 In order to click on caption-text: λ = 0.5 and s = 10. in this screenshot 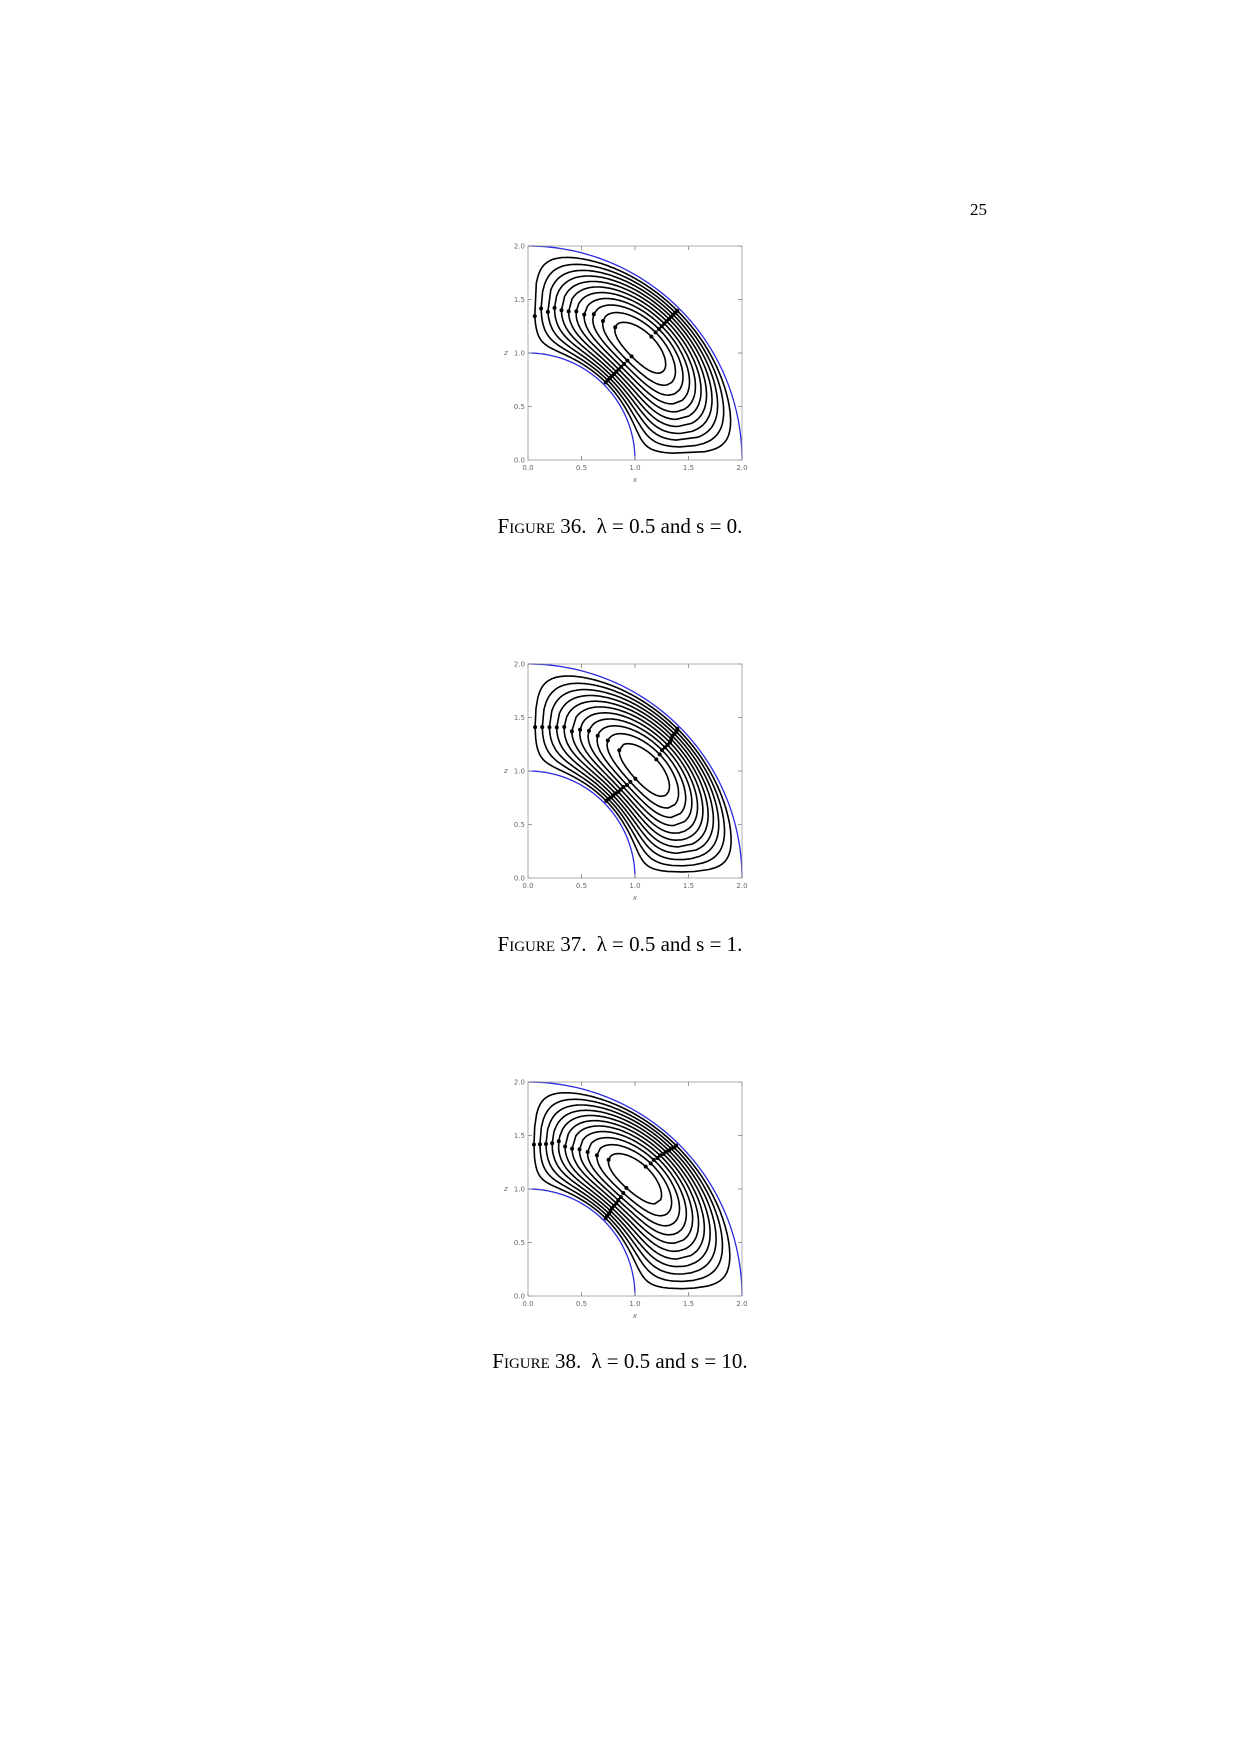, I will do `click(669, 1361)`.